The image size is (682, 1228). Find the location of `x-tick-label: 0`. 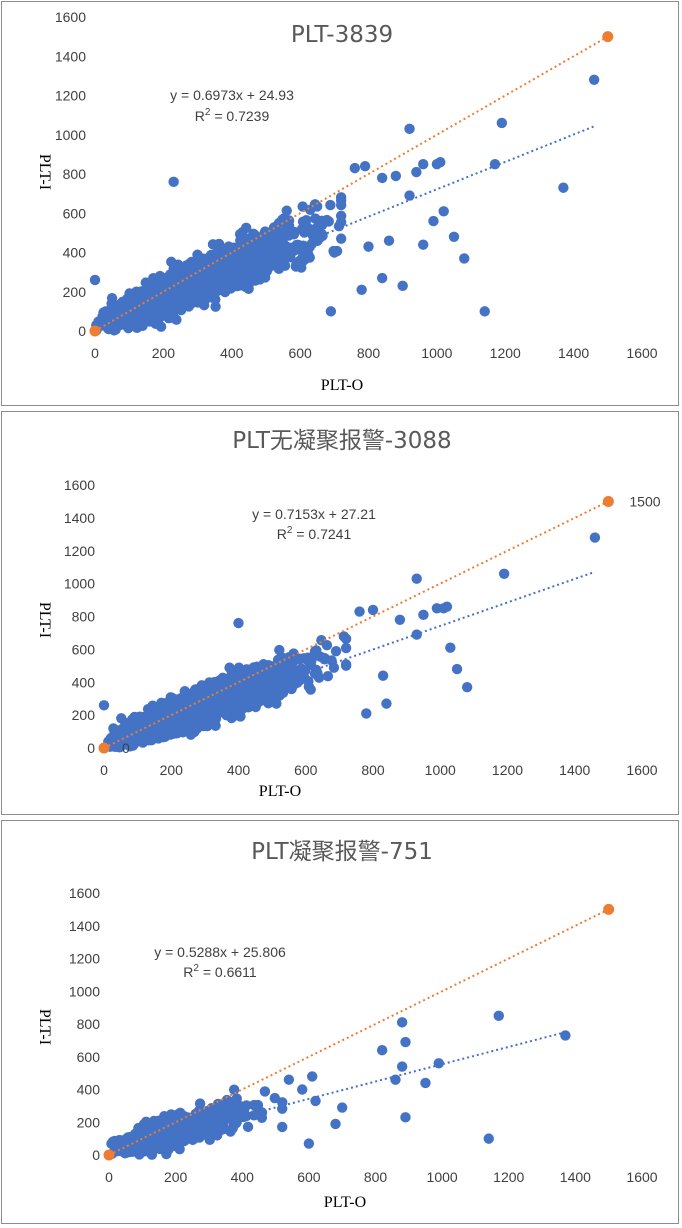

x-tick-label: 0 is located at coordinates (104, 770).